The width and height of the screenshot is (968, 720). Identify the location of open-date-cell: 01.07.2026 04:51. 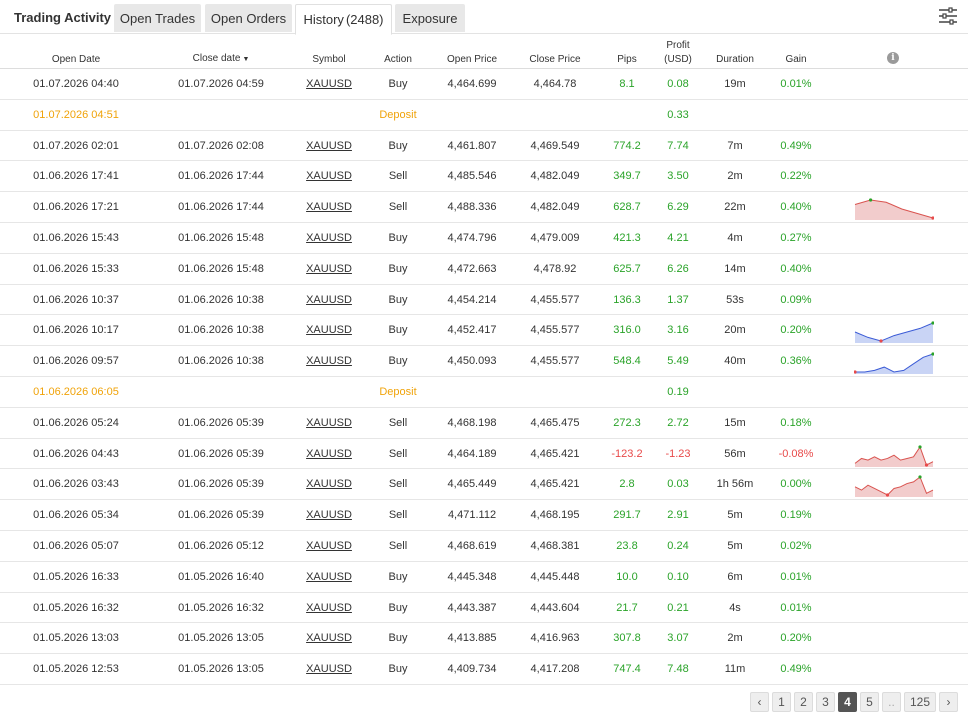
(76, 114).